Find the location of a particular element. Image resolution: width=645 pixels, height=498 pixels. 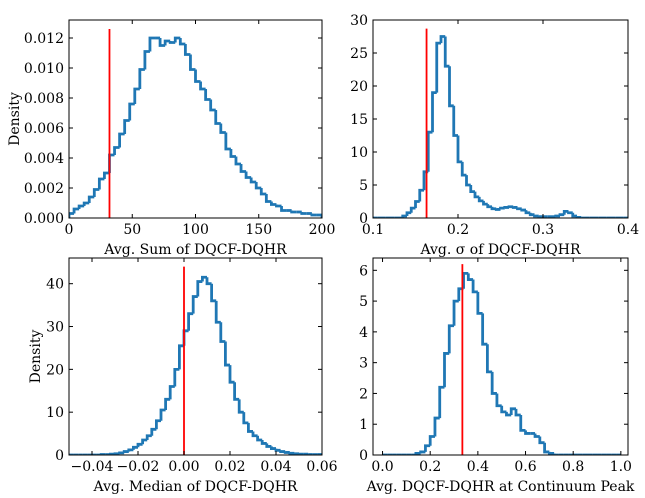

x-tick-label: 0.1 is located at coordinates (373, 230).